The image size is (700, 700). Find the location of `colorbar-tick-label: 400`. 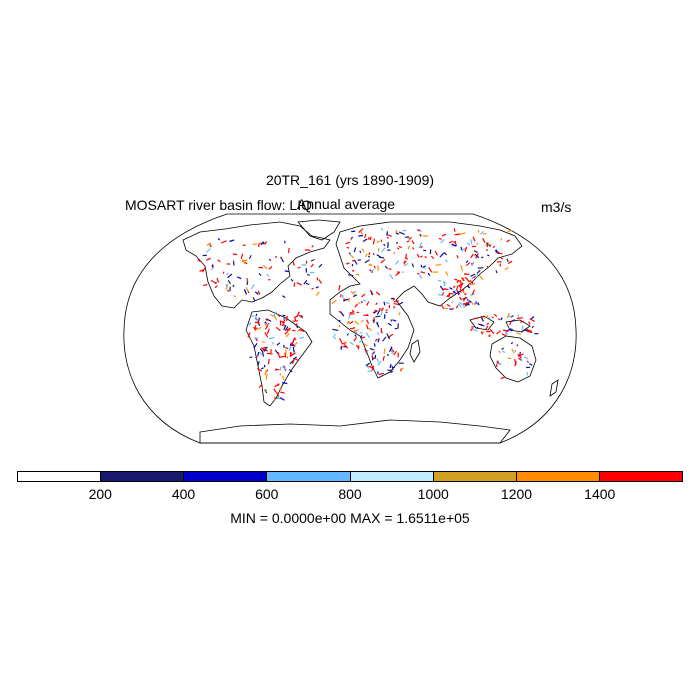

colorbar-tick-label: 400 is located at coordinates (183, 494).